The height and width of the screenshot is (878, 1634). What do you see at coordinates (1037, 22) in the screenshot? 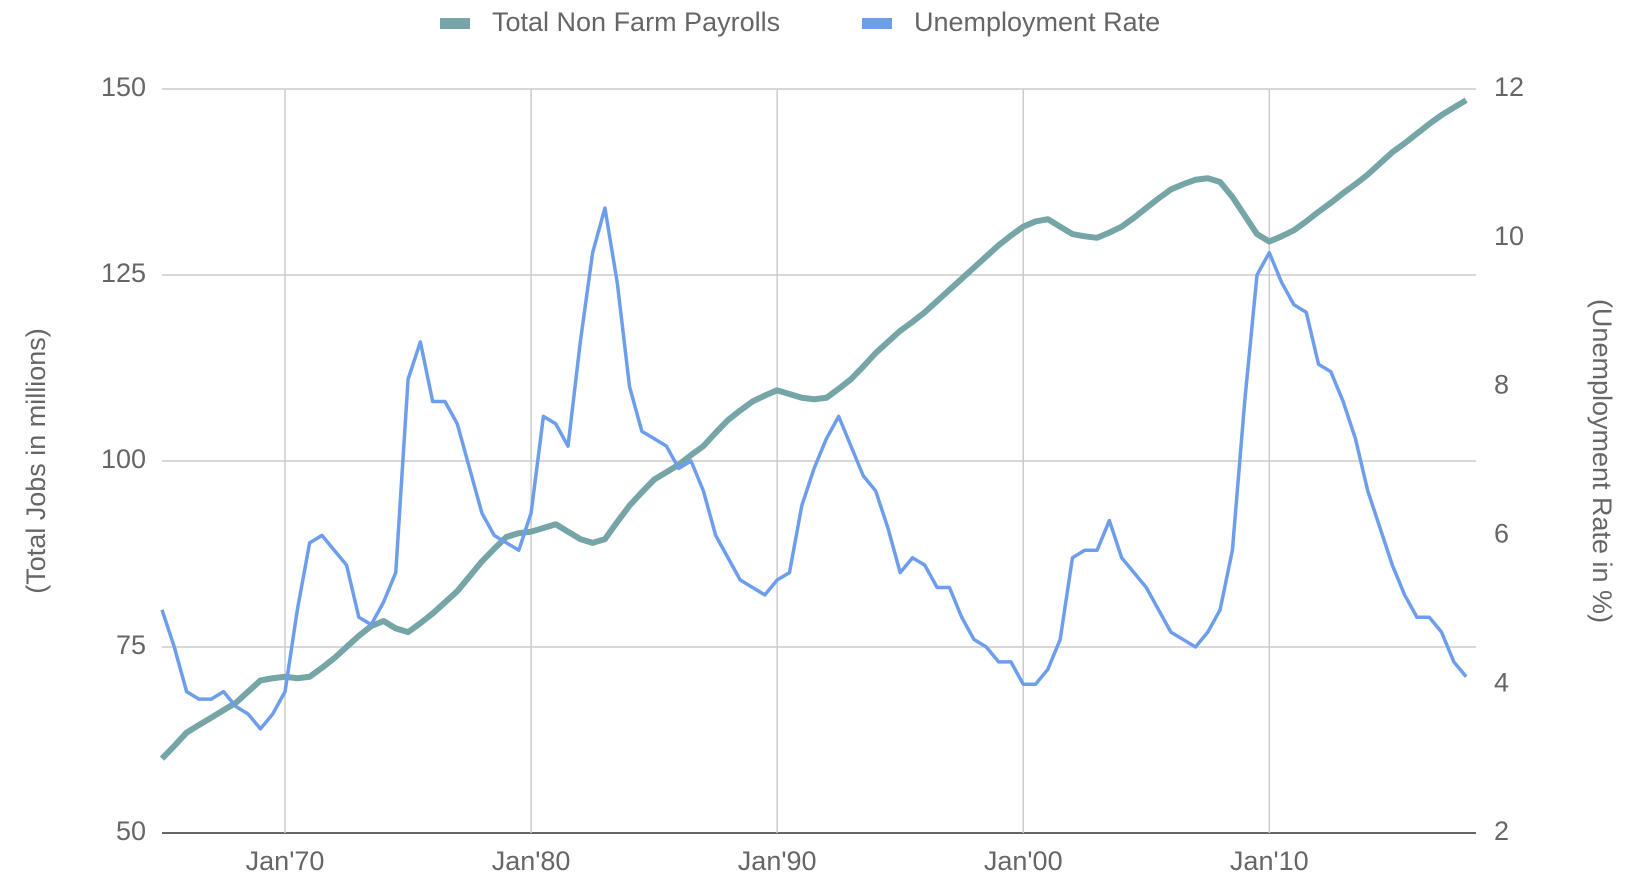
I see `legend-label: Unemployment Rate` at bounding box center [1037, 22].